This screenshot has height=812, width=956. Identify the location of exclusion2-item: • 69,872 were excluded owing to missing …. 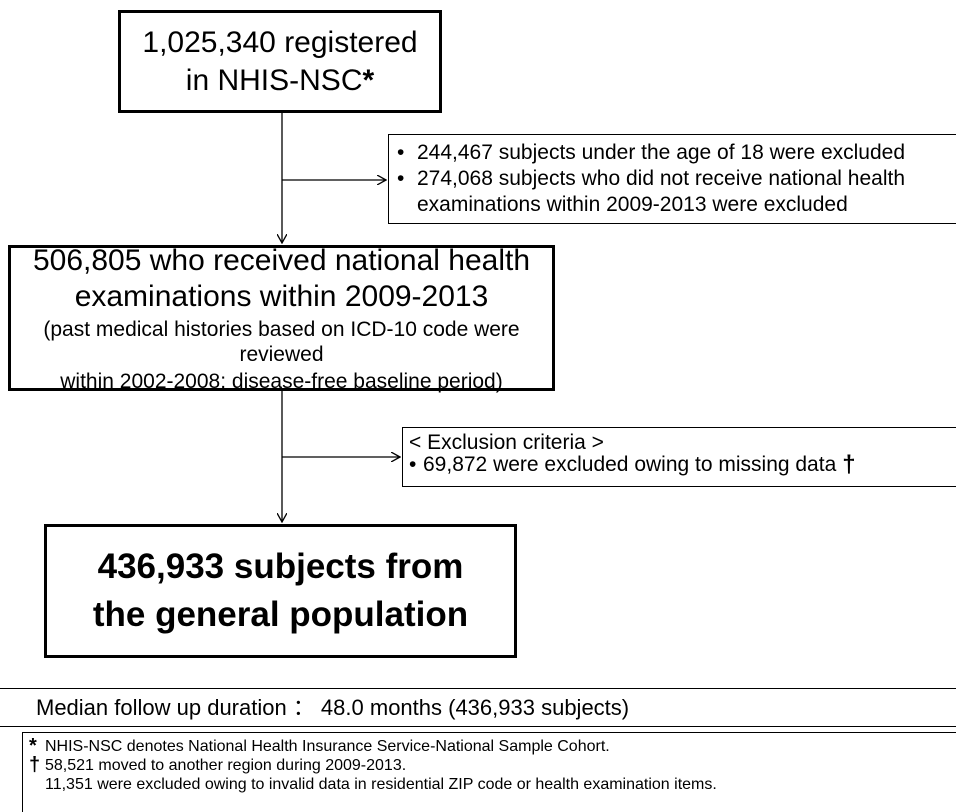
(682, 464).